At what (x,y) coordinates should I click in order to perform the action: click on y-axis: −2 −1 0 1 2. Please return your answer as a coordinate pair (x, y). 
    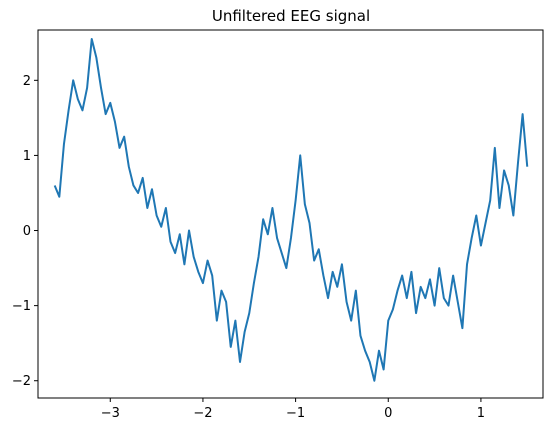
    Looking at the image, I should click on (25, 231).